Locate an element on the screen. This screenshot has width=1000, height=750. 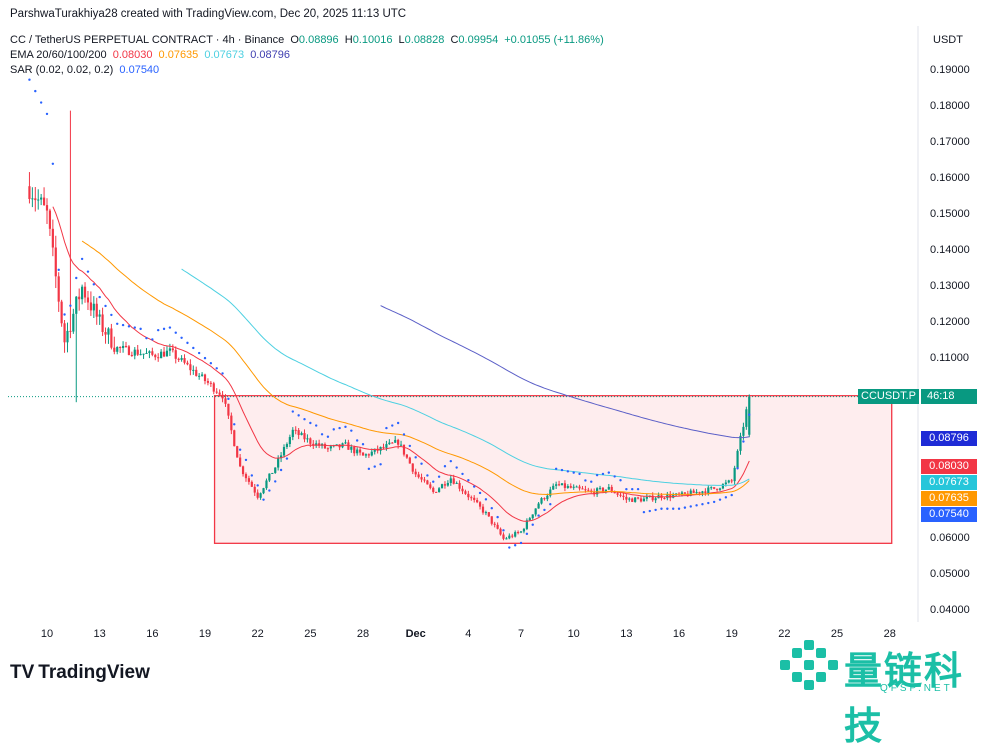
sar-legend: SAR (0.02, 0.02, 0.2) 0.07540 is located at coordinates (84, 70).